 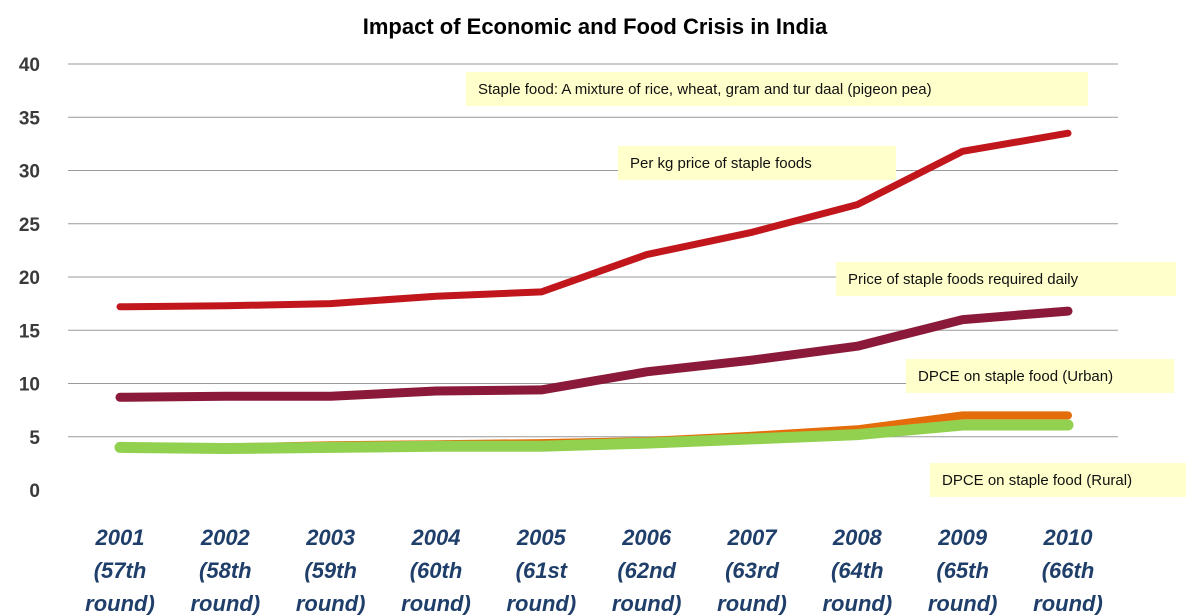 I want to click on x-tick-label: (64th, so click(x=857, y=570).